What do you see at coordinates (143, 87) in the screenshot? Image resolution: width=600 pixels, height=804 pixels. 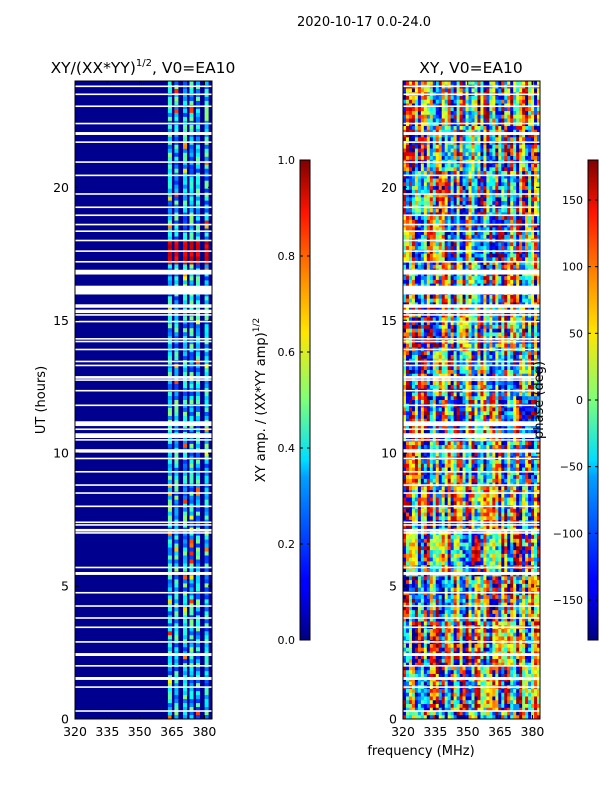 I see `flag-line` at bounding box center [143, 87].